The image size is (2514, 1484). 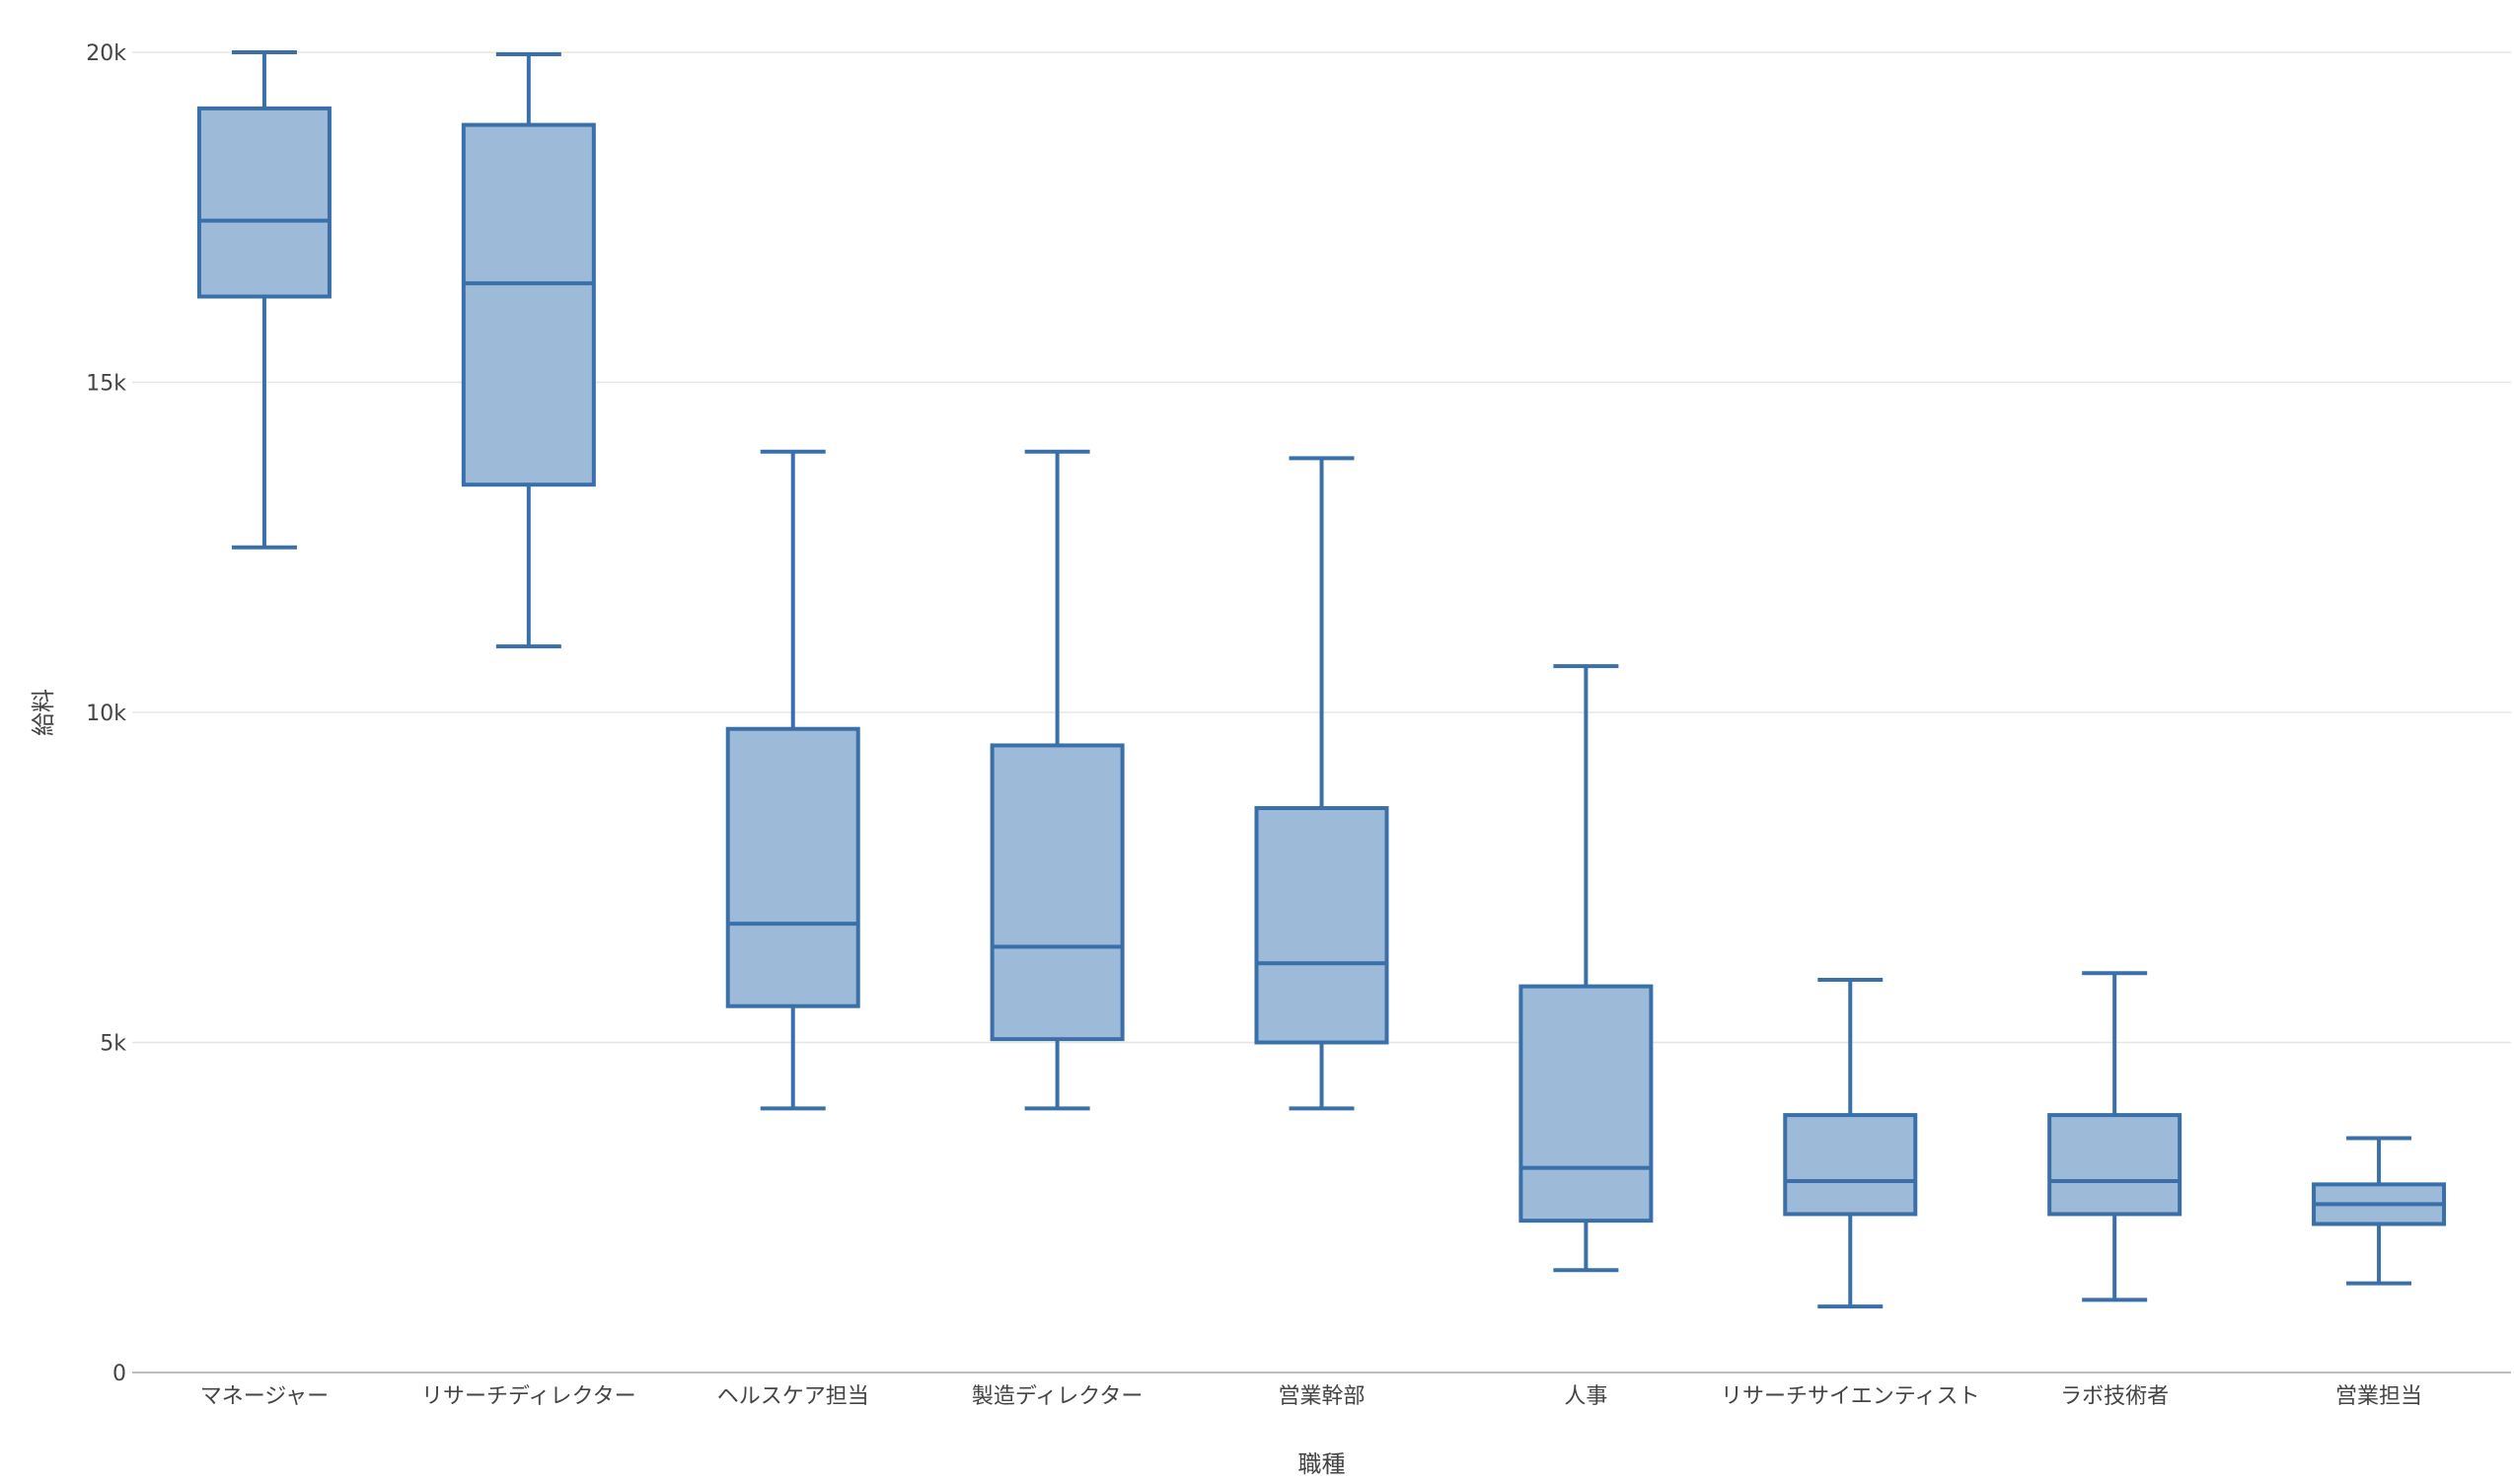 What do you see at coordinates (113, 1044) in the screenshot?
I see `y-tick-label: 5k` at bounding box center [113, 1044].